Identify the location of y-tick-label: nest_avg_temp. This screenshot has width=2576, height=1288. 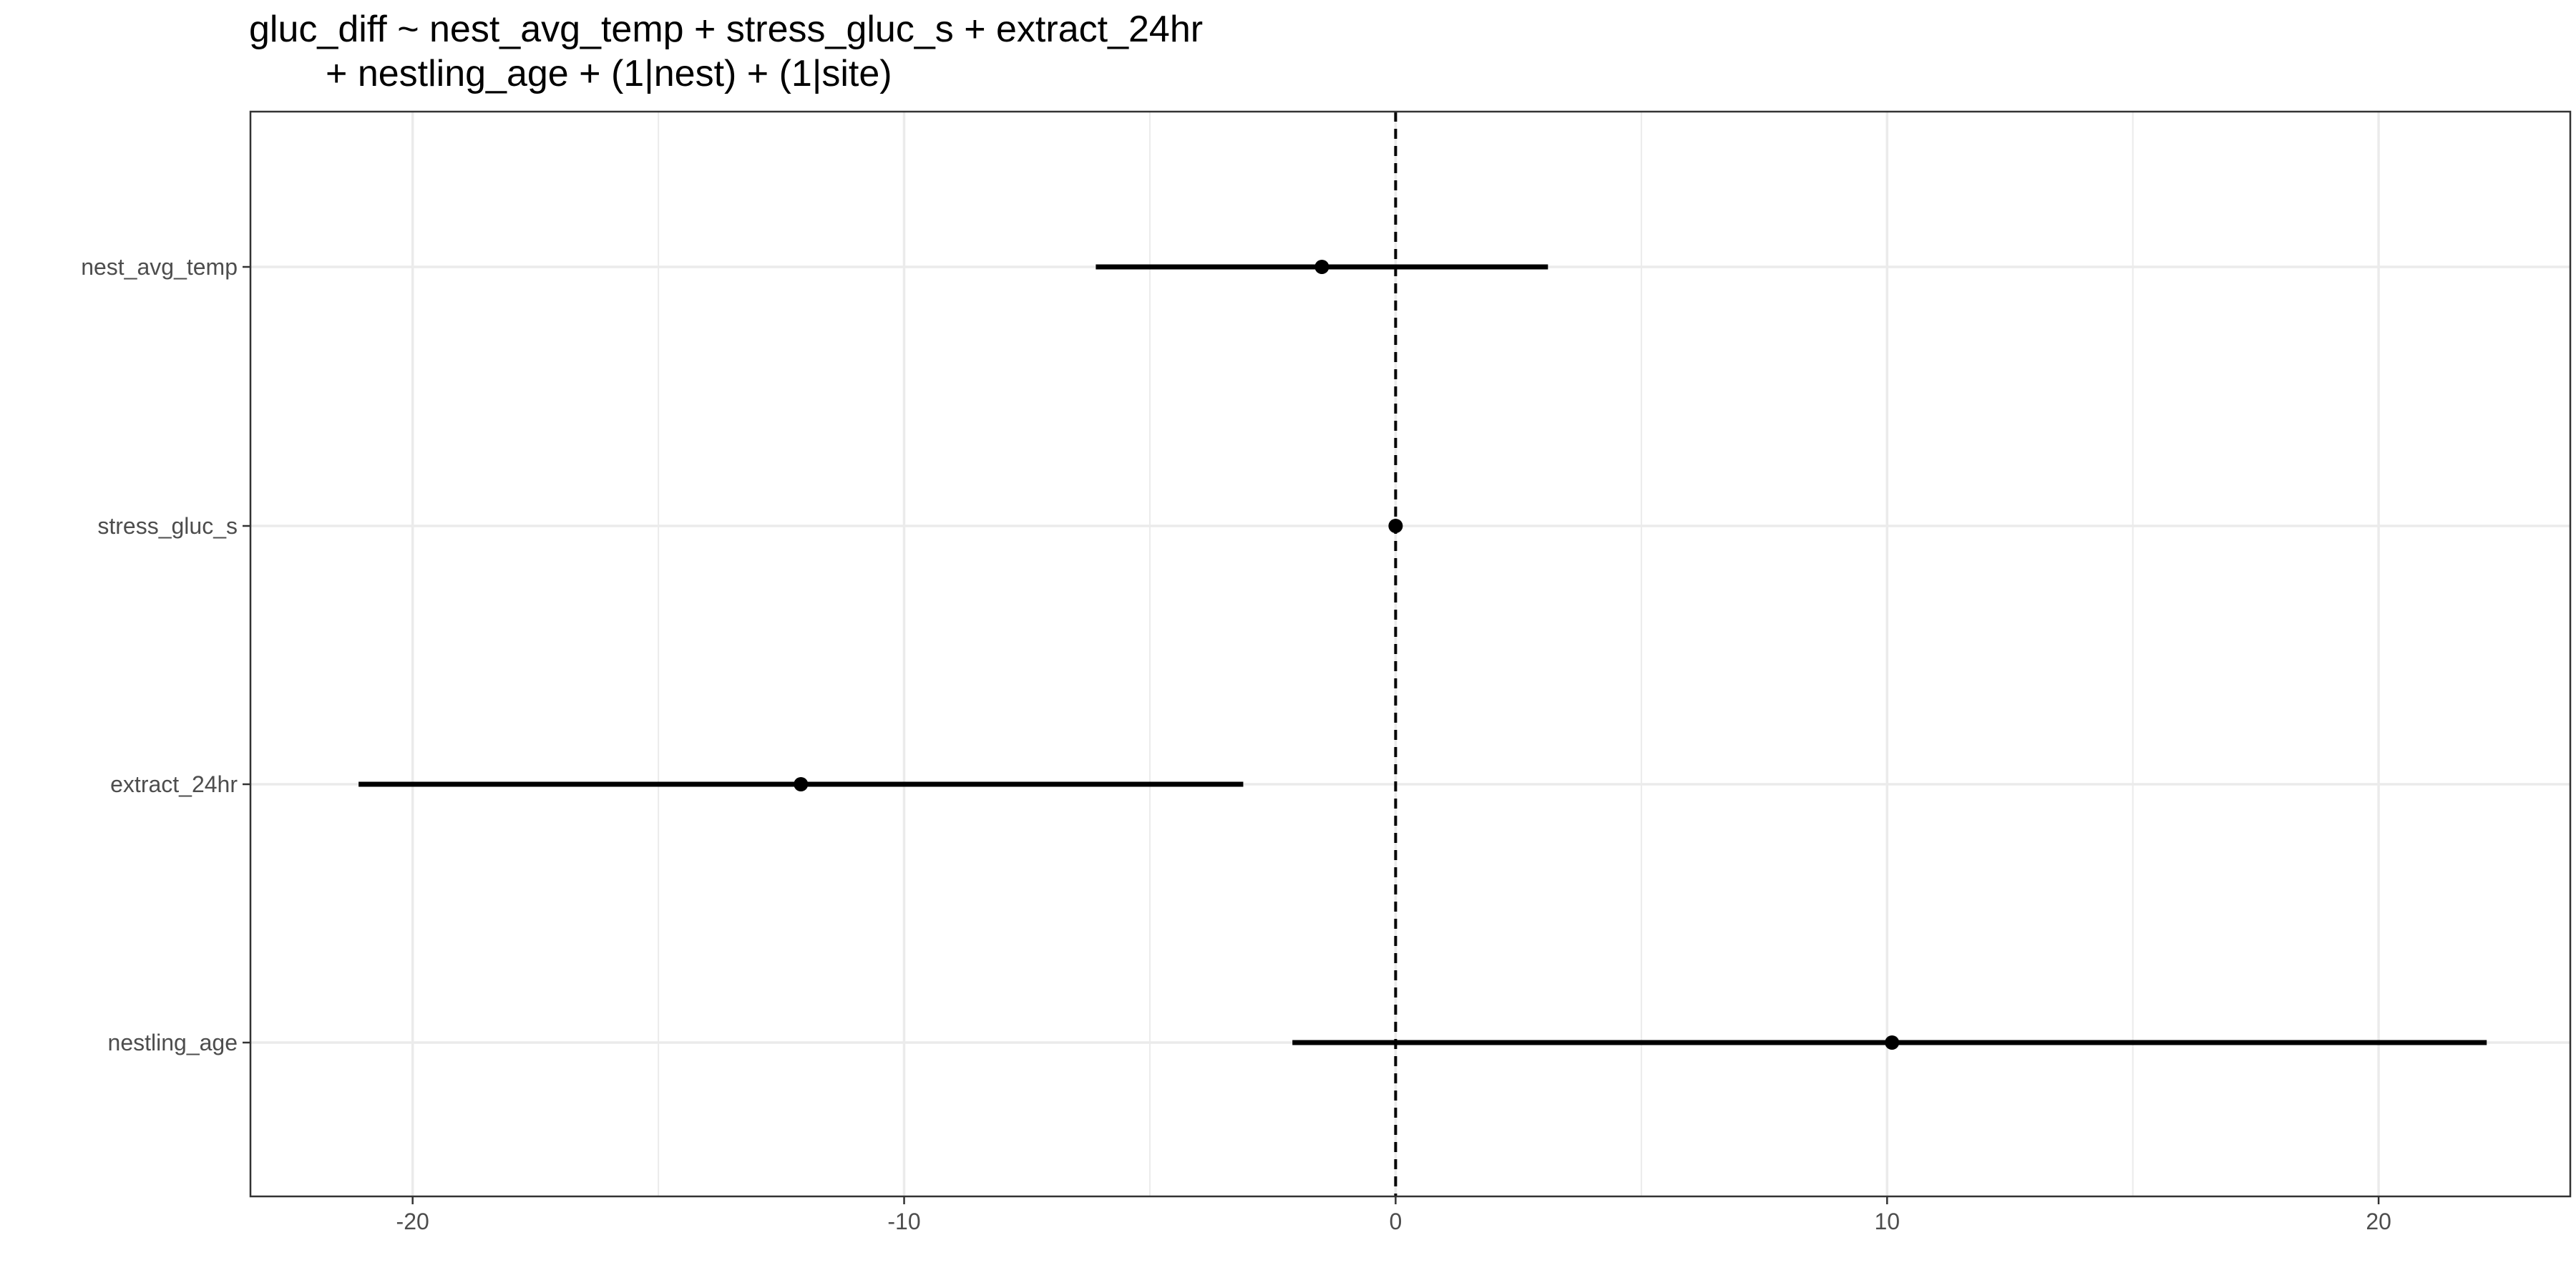
(159, 267).